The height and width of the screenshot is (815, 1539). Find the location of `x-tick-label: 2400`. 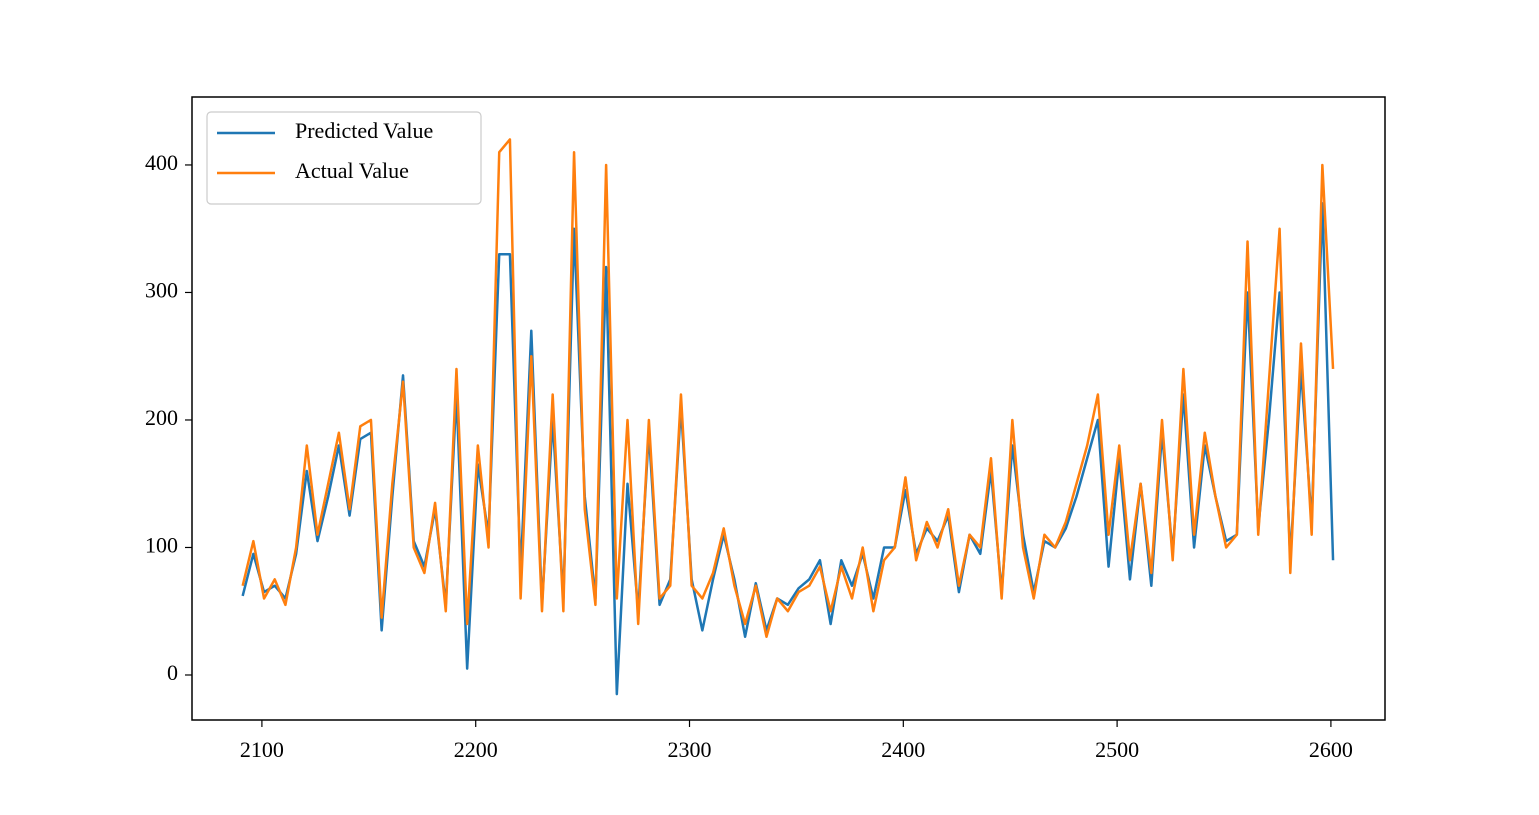

x-tick-label: 2400 is located at coordinates (903, 749).